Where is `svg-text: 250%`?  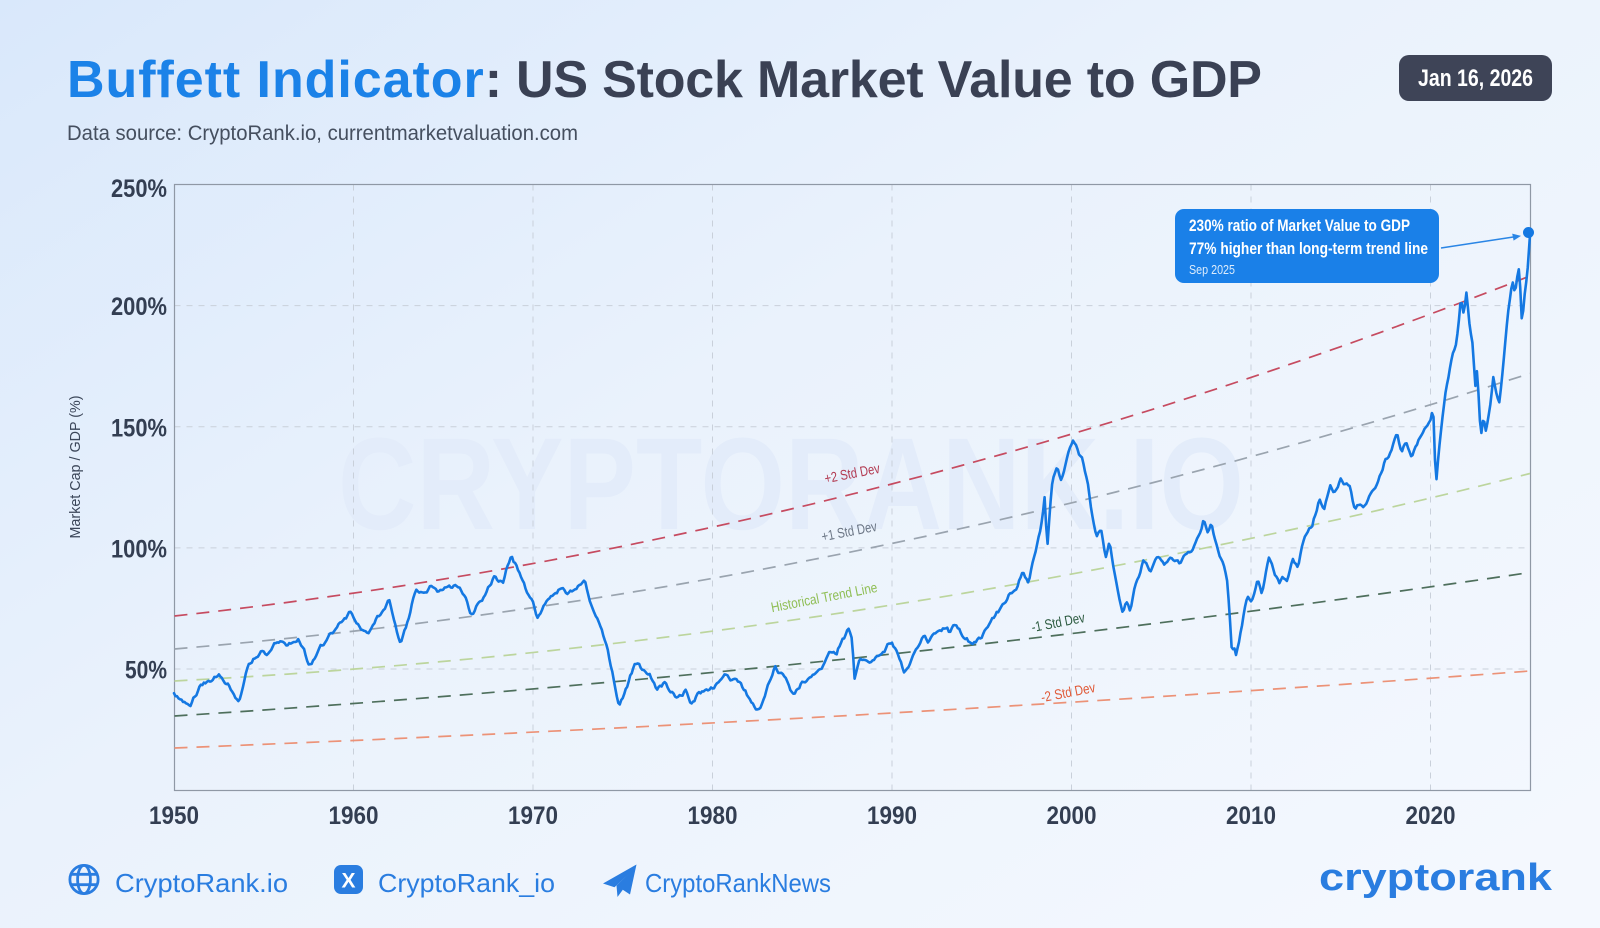 svg-text: 250% is located at coordinates (139, 189).